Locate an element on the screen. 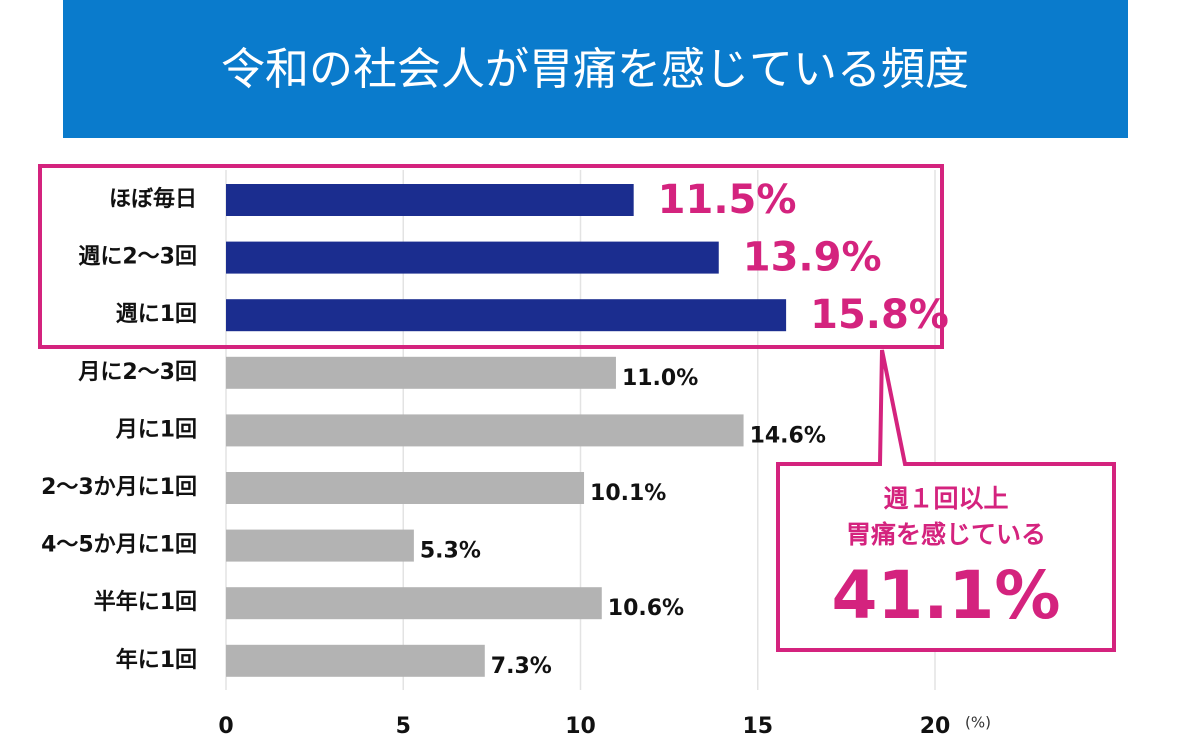 The width and height of the screenshot is (1193, 754). y-tick-label: 週に2〜3回 is located at coordinates (137, 257).